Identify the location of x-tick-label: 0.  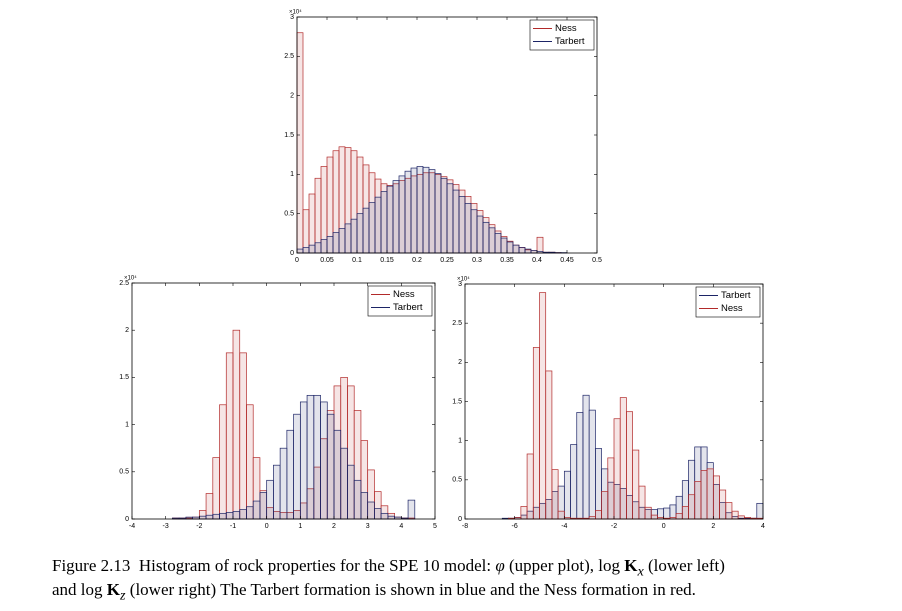
(664, 526).